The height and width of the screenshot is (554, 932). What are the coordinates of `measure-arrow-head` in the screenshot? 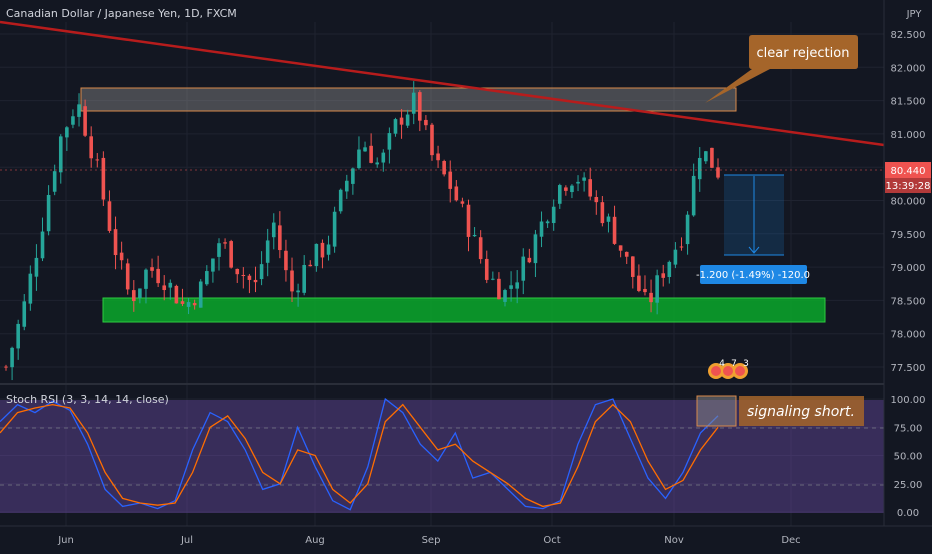 It's located at (754, 250).